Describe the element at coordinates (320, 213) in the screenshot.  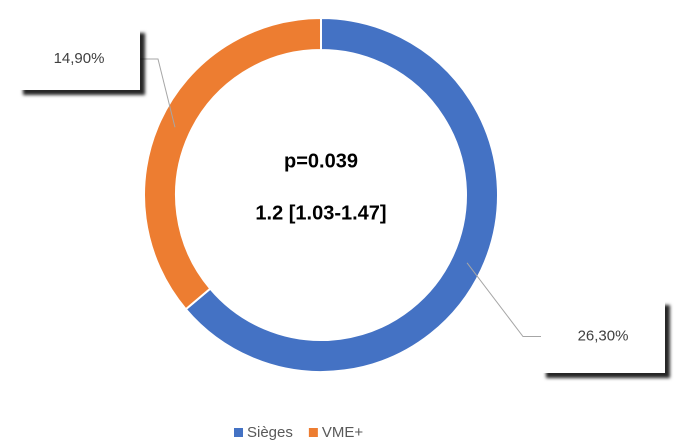
I see `annotation: 1.2 [1.03-1.47]` at that location.